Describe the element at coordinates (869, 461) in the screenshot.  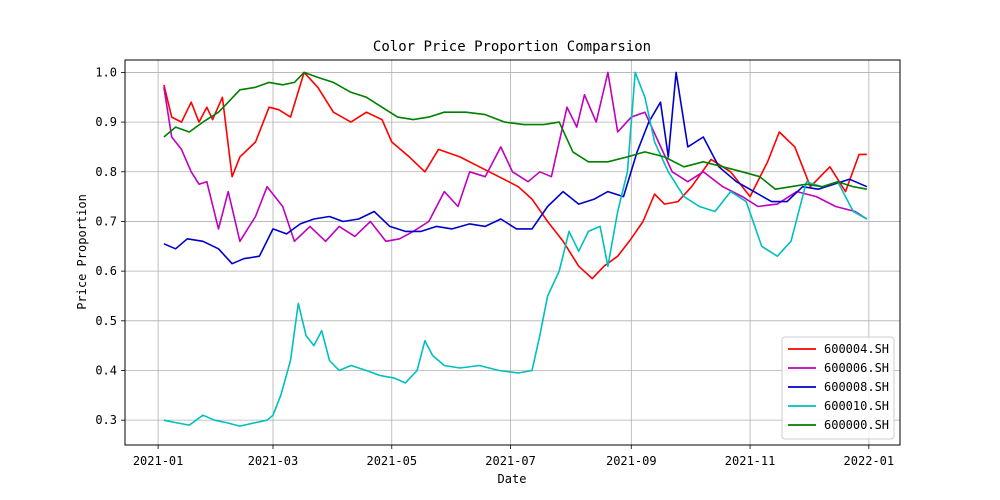
I see `x-tick-label: 2022-01` at that location.